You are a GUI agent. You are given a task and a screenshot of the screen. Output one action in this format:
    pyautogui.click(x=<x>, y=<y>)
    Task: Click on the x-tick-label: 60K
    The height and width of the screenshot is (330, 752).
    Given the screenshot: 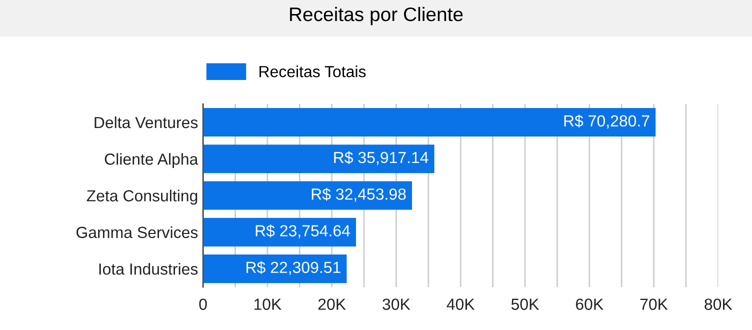 What is the action you would take?
    pyautogui.click(x=590, y=304)
    